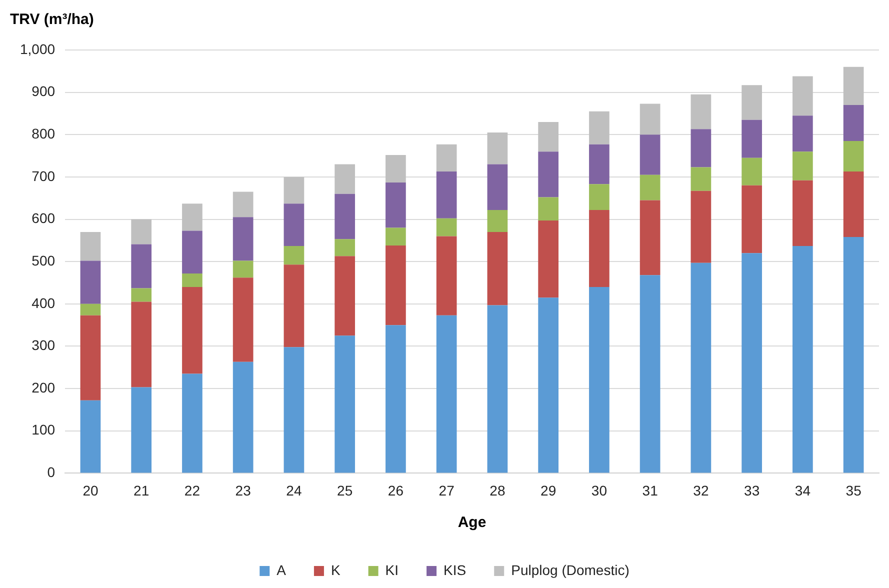  I want to click on legend-label: KIS, so click(455, 570).